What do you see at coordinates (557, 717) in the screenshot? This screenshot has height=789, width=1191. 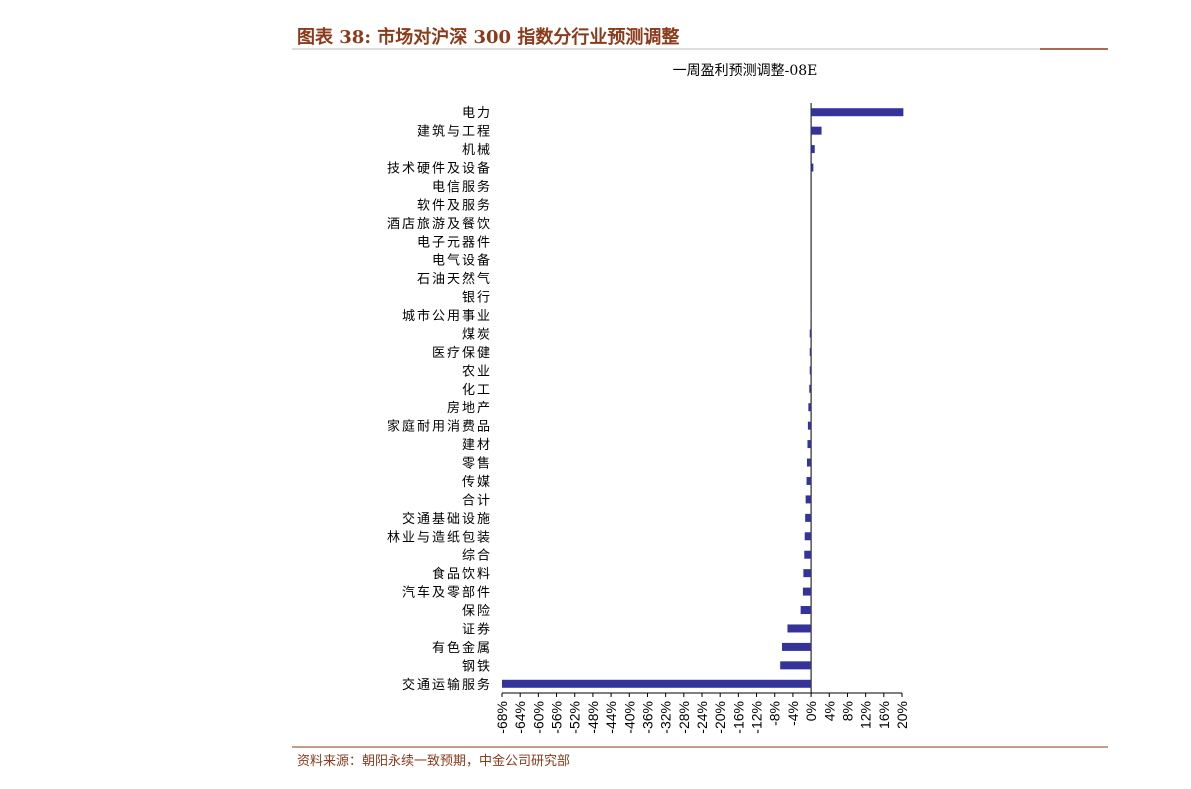 I see `x-tick-label: -56%` at bounding box center [557, 717].